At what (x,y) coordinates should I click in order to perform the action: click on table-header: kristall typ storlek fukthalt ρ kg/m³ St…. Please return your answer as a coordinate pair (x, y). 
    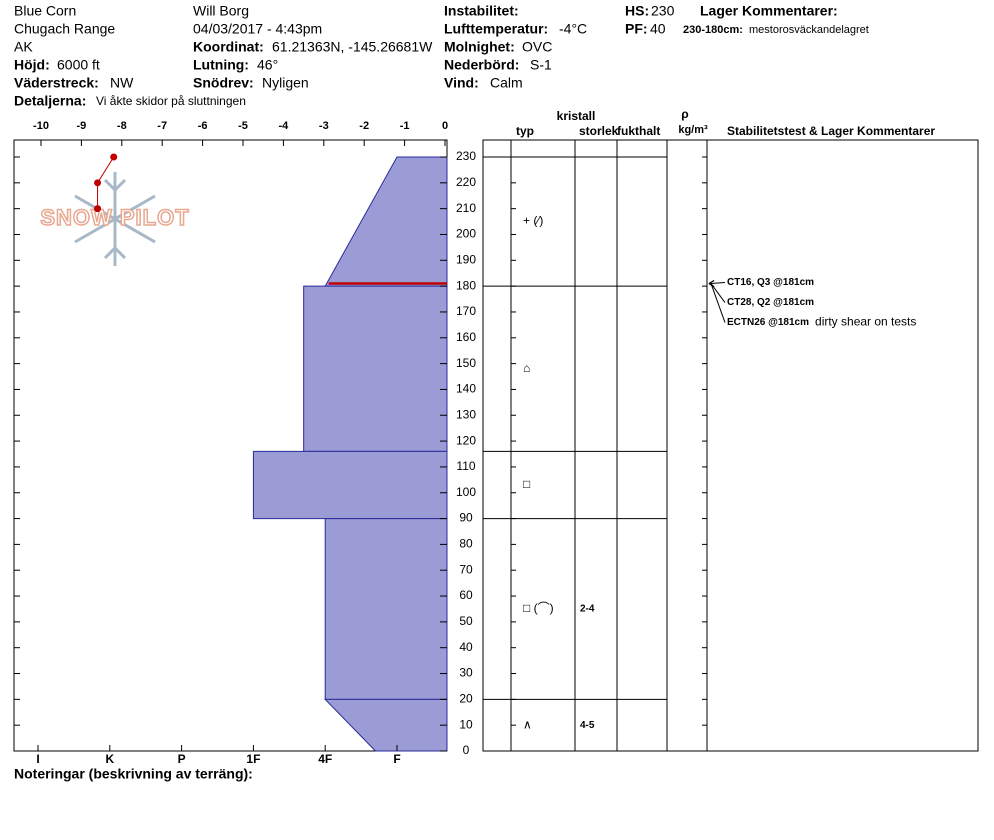
    Looking at the image, I should click on (725, 122).